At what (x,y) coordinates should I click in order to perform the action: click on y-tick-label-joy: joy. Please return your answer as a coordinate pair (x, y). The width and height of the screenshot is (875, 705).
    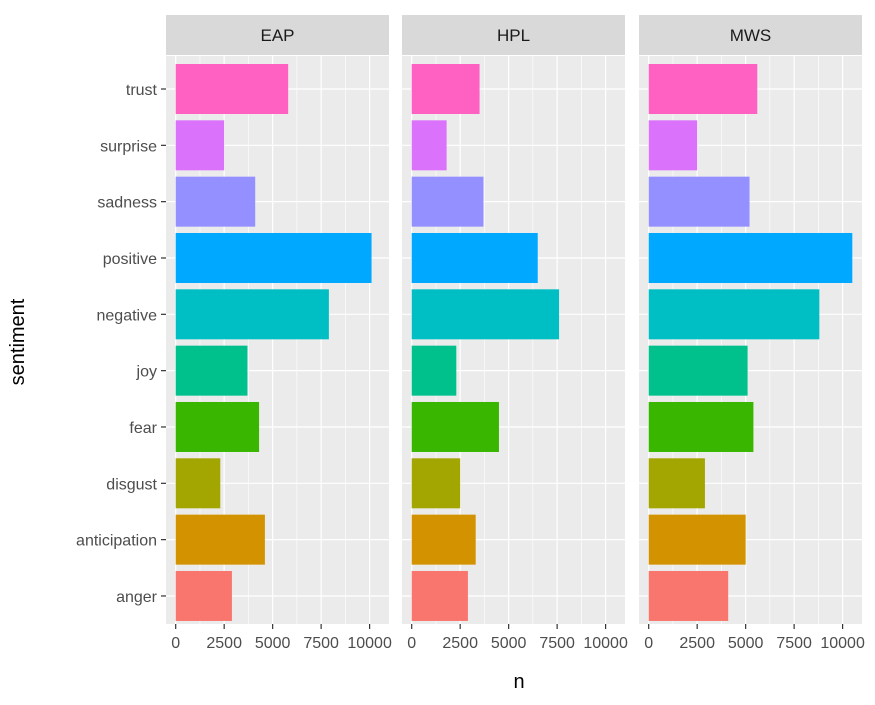
    Looking at the image, I should click on (146, 372).